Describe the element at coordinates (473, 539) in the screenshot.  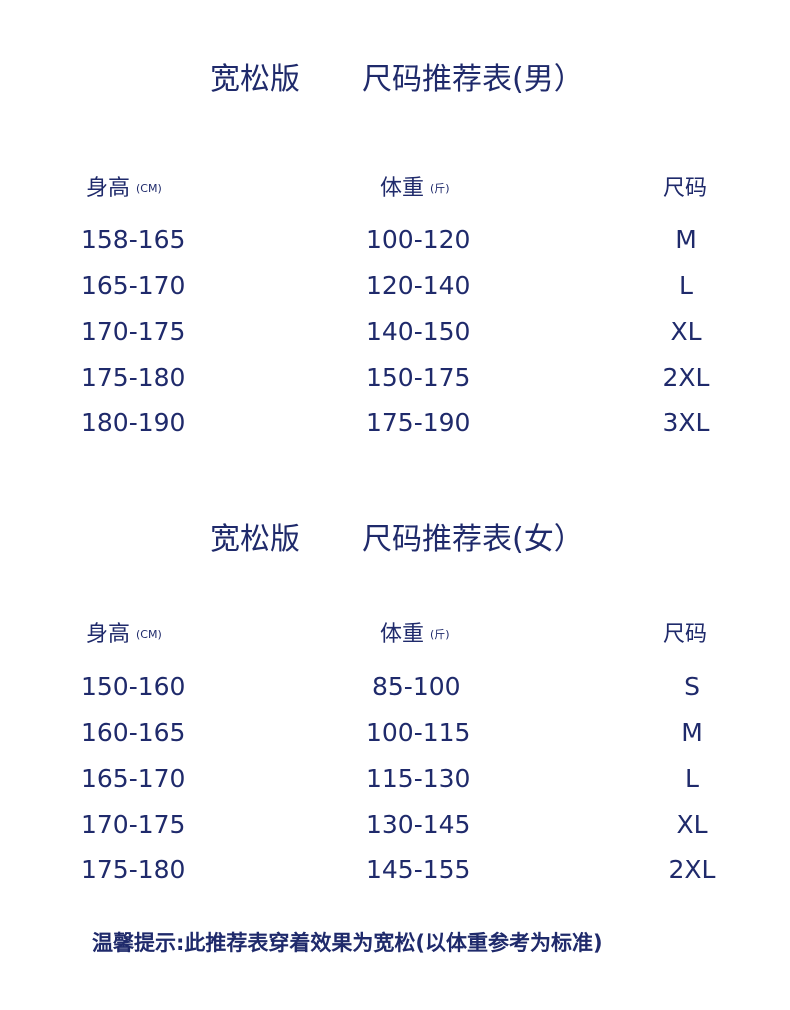
I see `table-title-right: 尺码推荐表(女）` at that location.